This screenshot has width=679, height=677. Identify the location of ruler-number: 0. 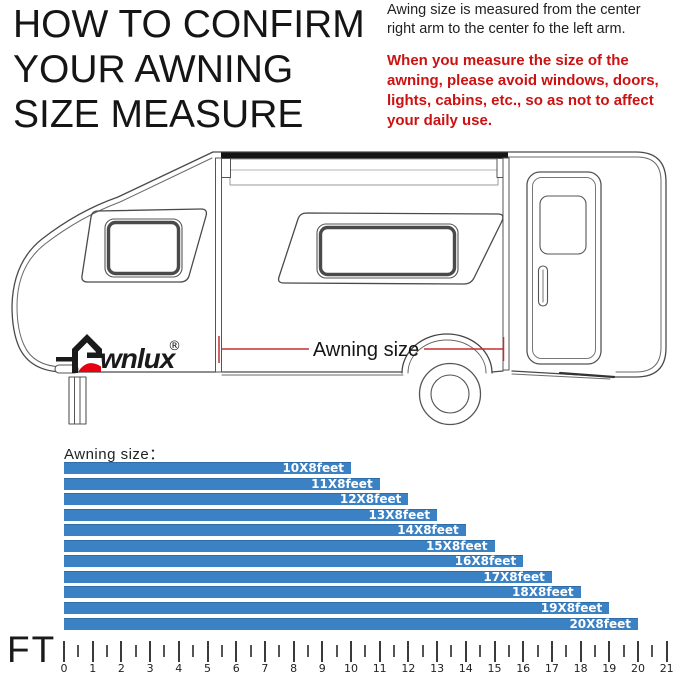
(64, 668).